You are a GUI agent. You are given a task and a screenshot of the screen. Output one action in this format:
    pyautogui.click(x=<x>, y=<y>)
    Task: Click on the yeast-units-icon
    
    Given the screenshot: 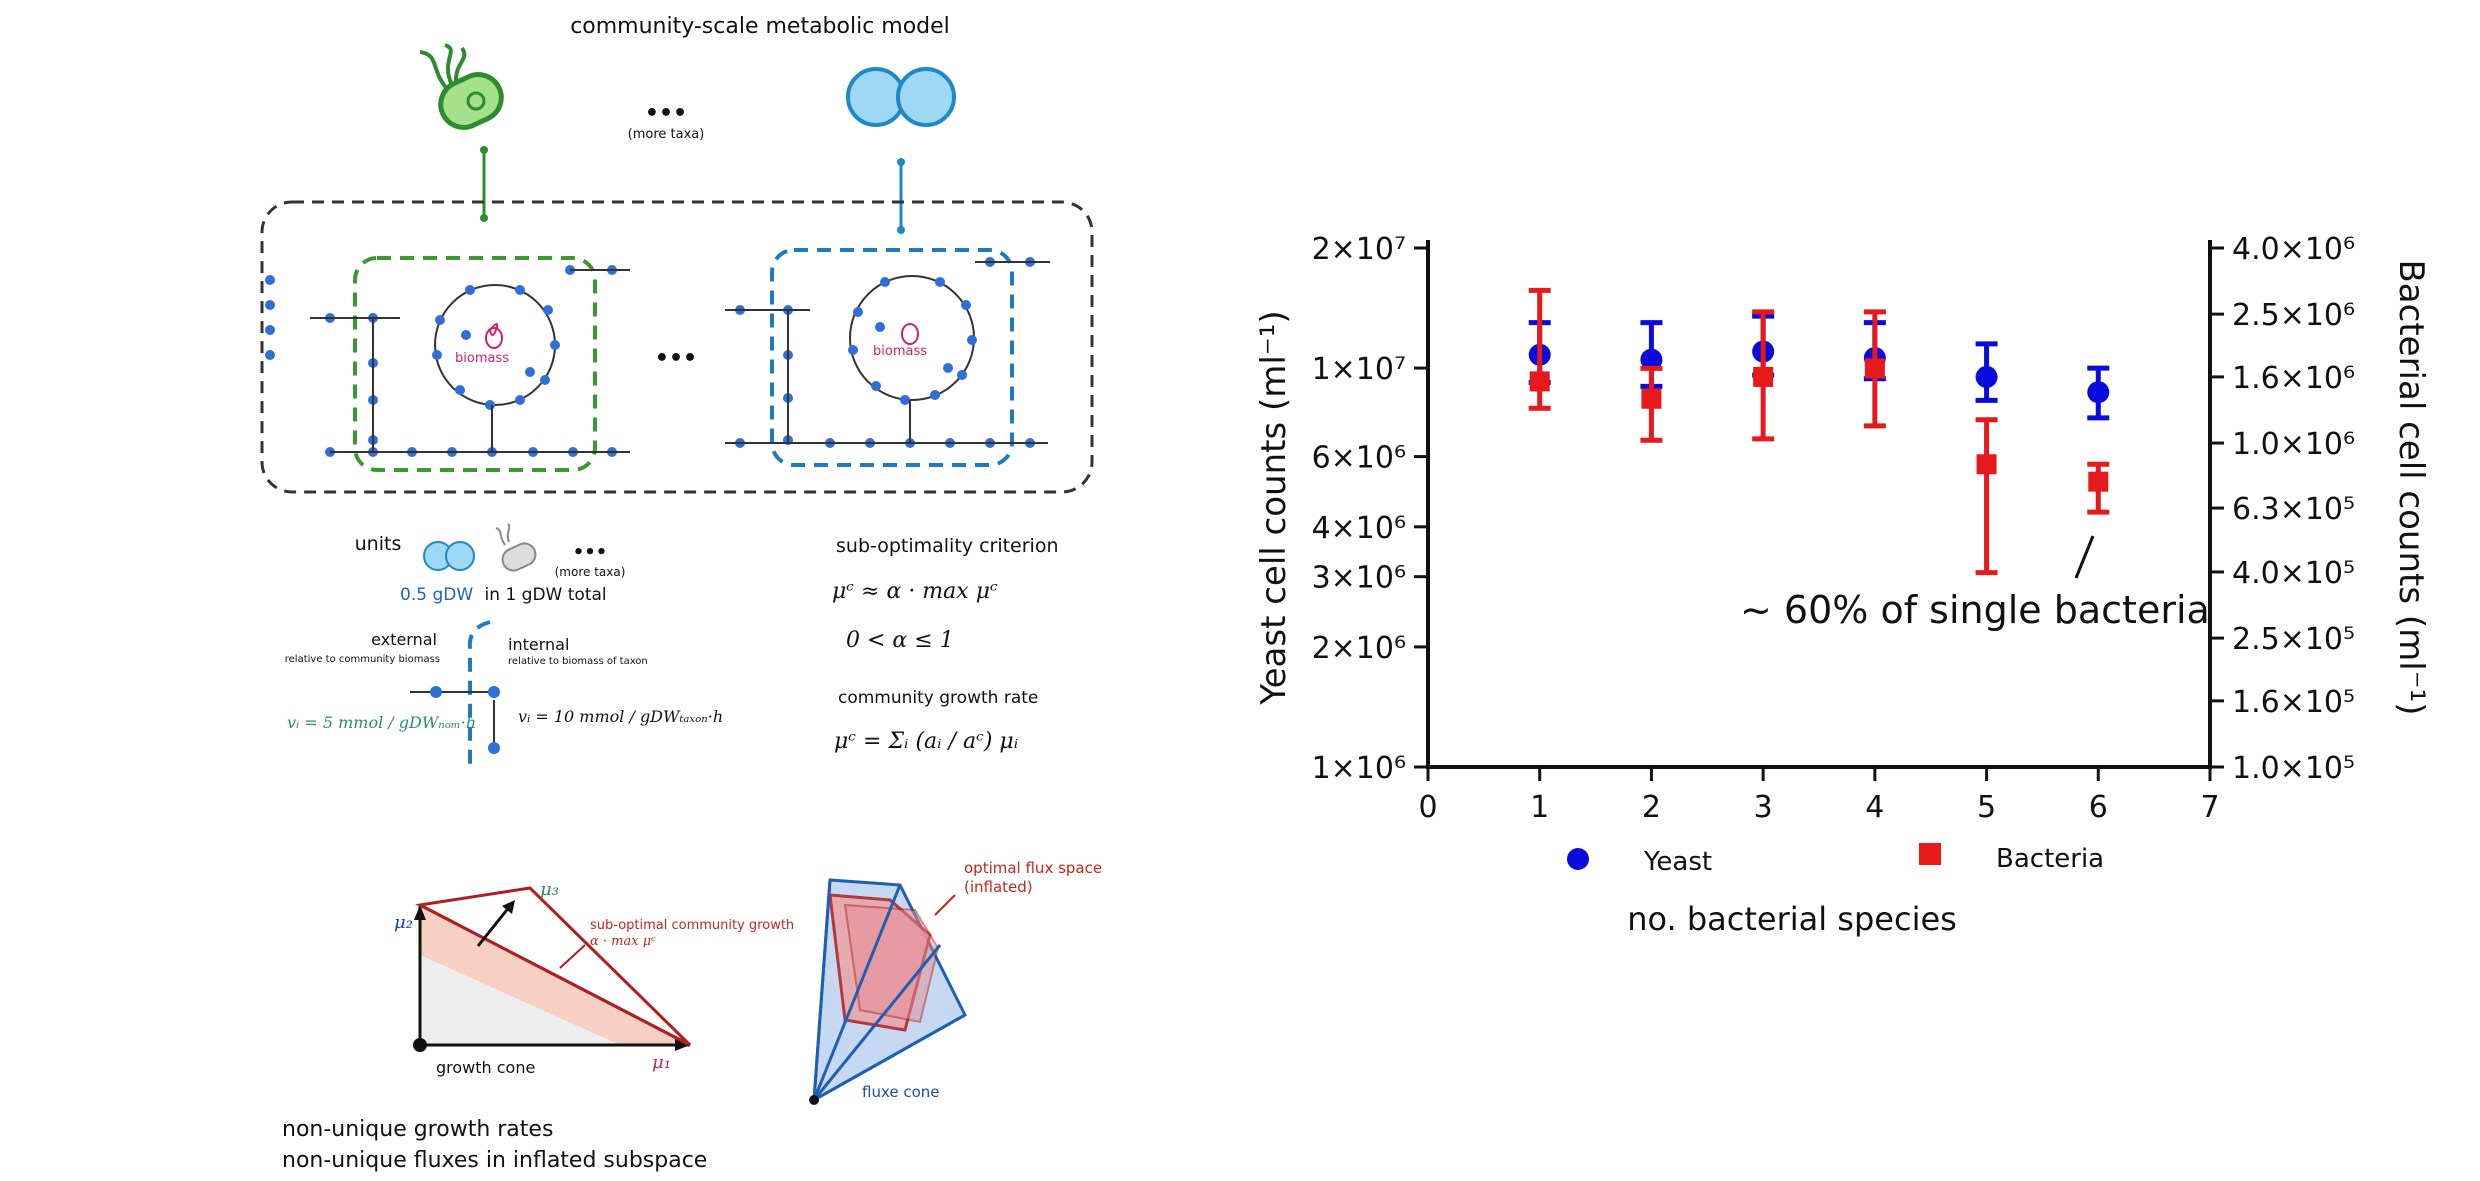 What is the action you would take?
    pyautogui.click(x=449, y=556)
    